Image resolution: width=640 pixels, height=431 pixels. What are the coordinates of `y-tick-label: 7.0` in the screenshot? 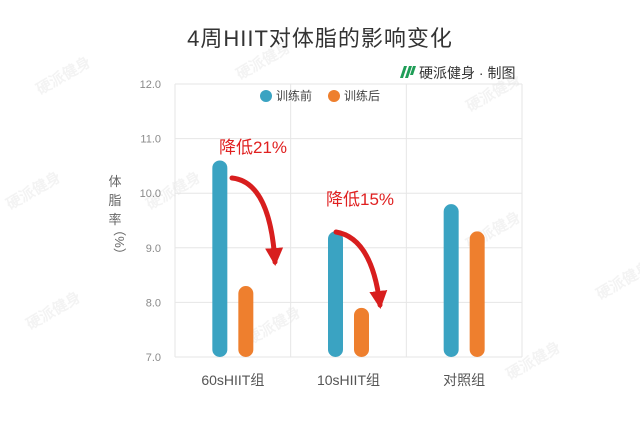 It's located at (153, 358).